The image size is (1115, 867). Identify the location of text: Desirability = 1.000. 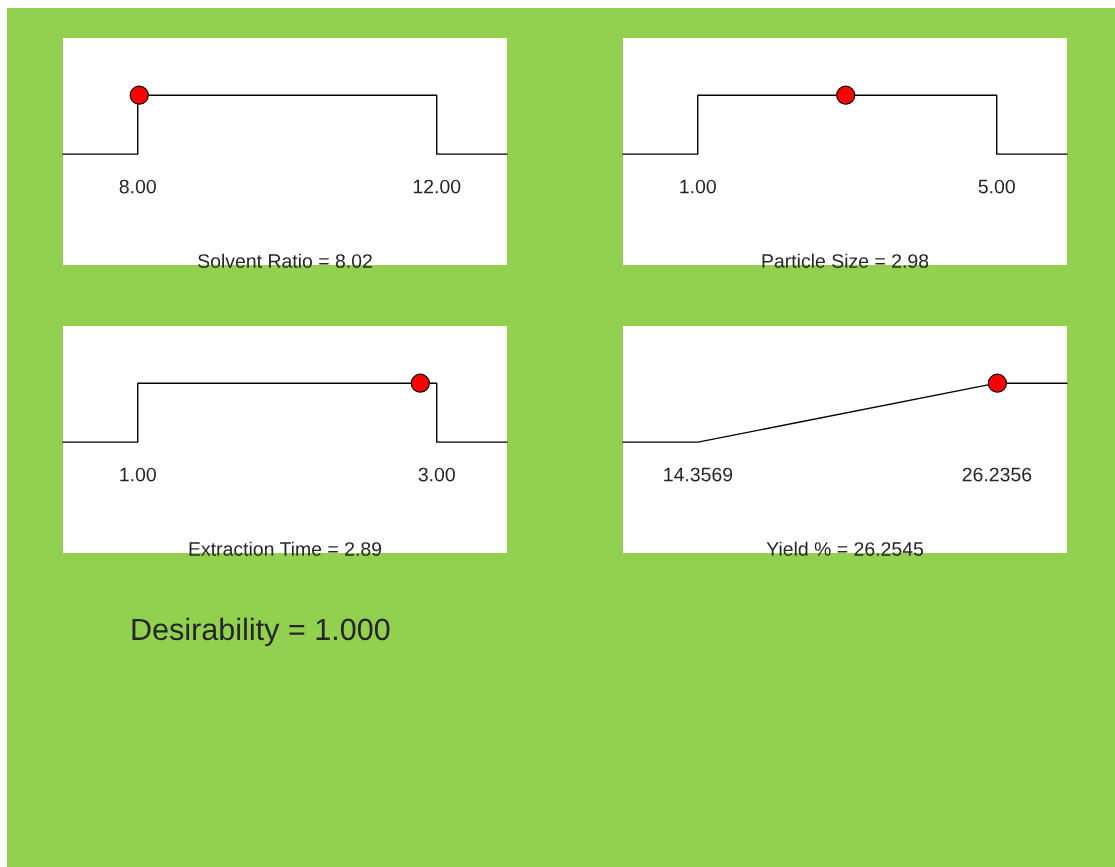
(261, 632).